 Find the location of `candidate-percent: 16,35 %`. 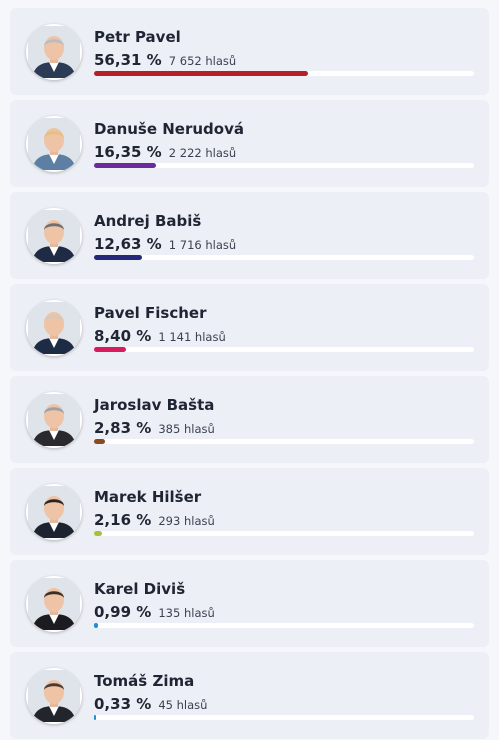

candidate-percent: 16,35 % is located at coordinates (128, 152).